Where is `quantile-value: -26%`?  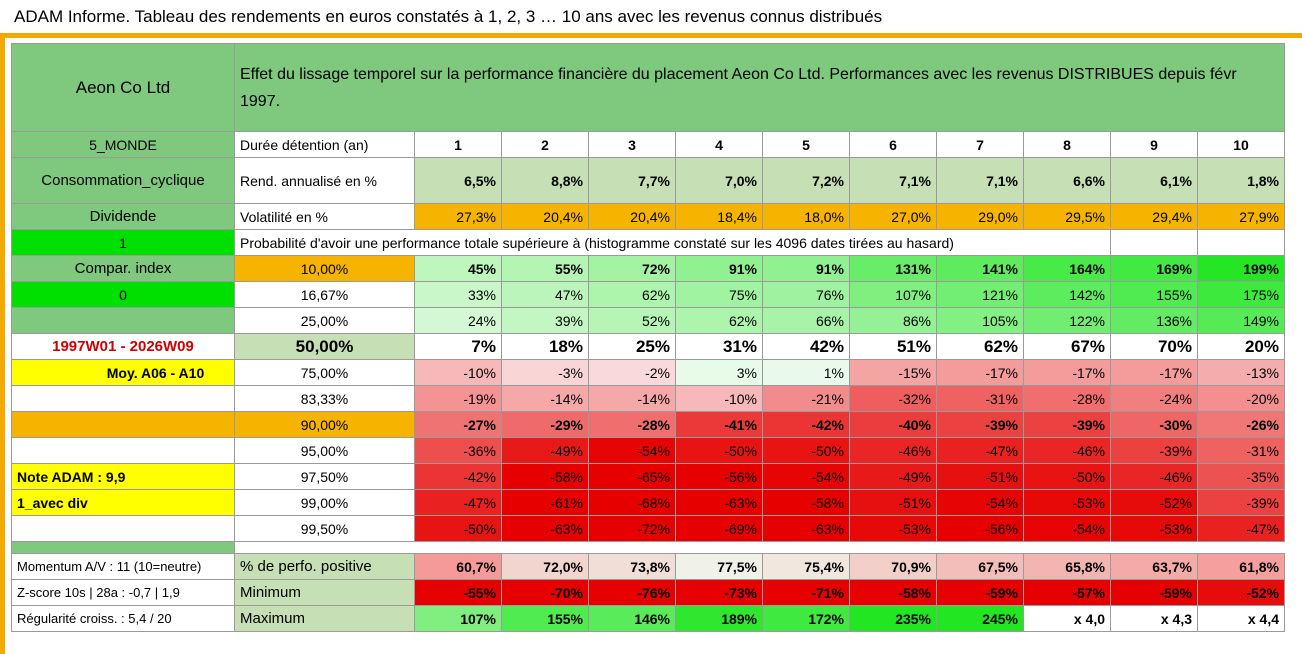
quantile-value: -26% is located at coordinates (1241, 424).